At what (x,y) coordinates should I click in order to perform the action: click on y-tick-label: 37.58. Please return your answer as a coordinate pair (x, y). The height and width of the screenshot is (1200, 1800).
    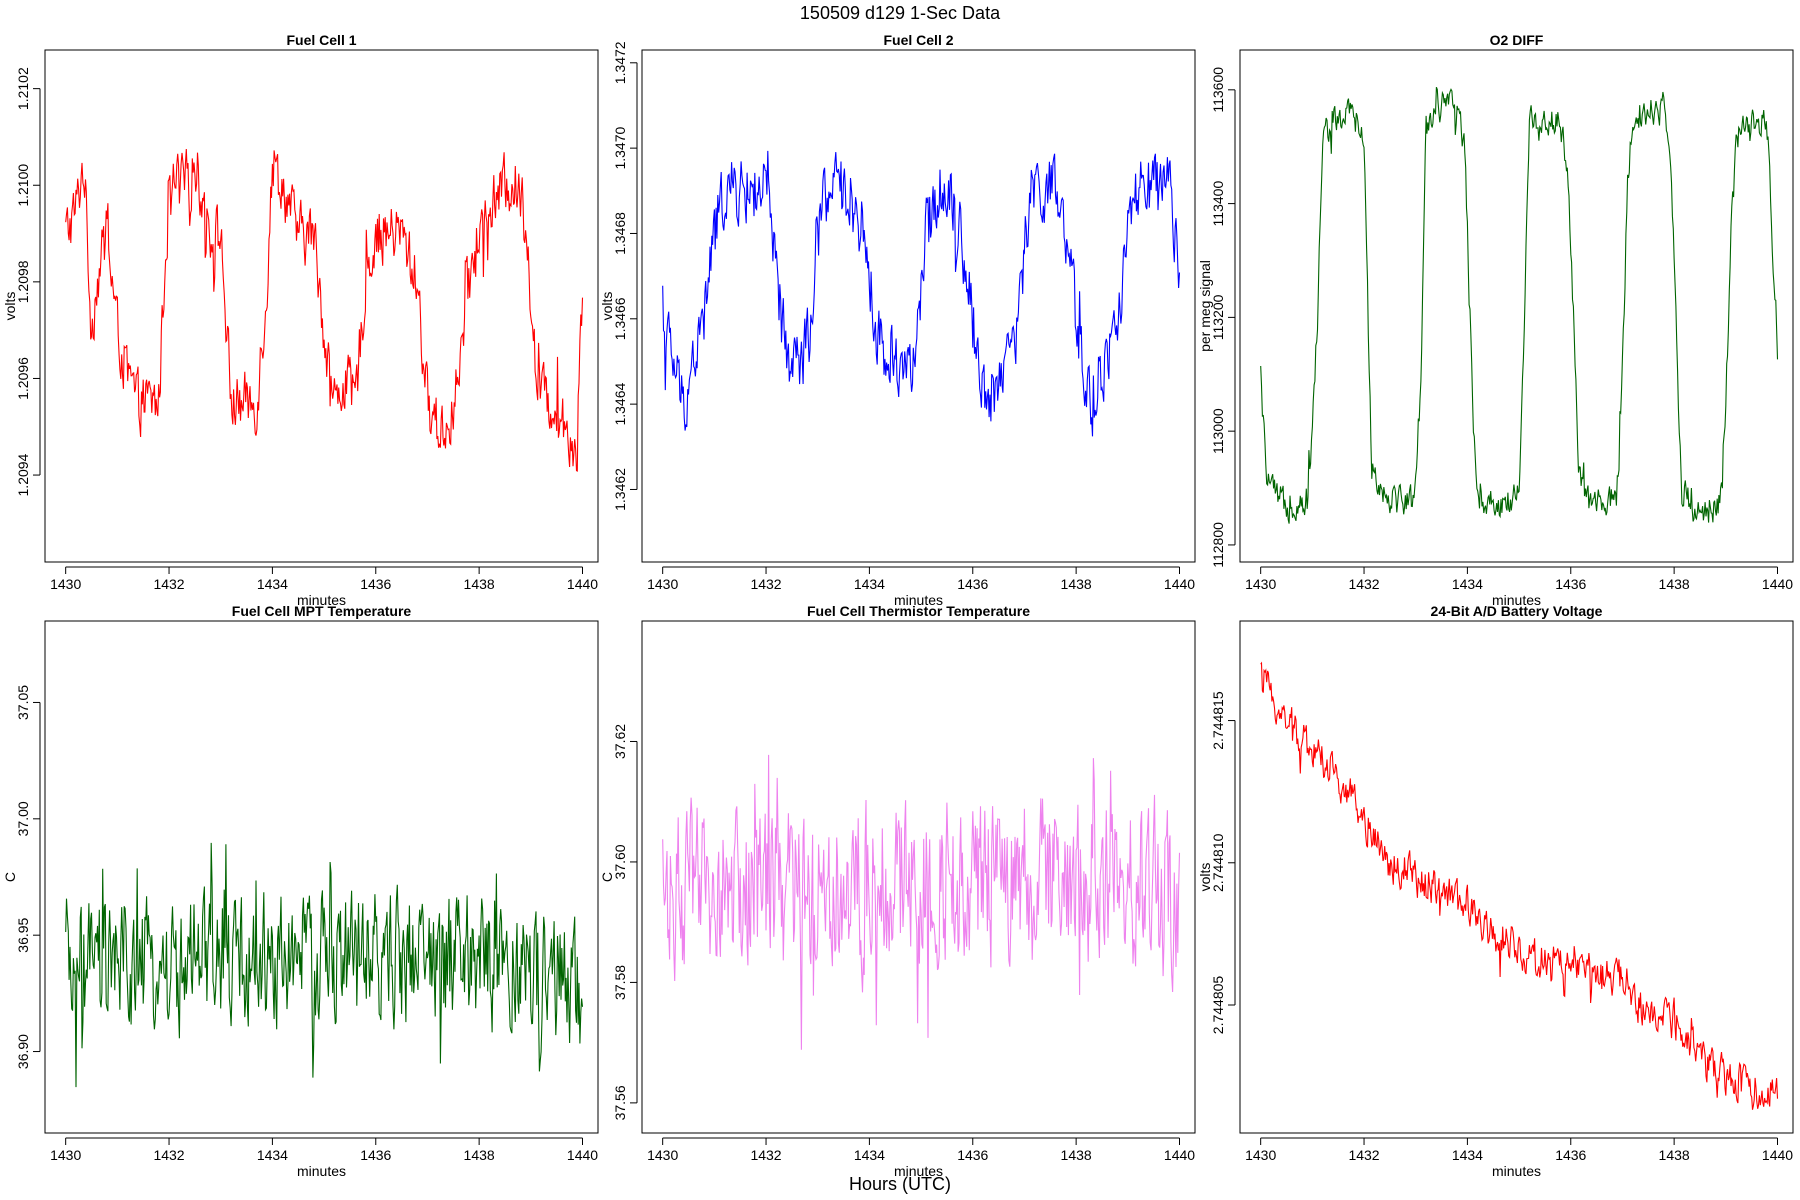
    Looking at the image, I should click on (620, 982).